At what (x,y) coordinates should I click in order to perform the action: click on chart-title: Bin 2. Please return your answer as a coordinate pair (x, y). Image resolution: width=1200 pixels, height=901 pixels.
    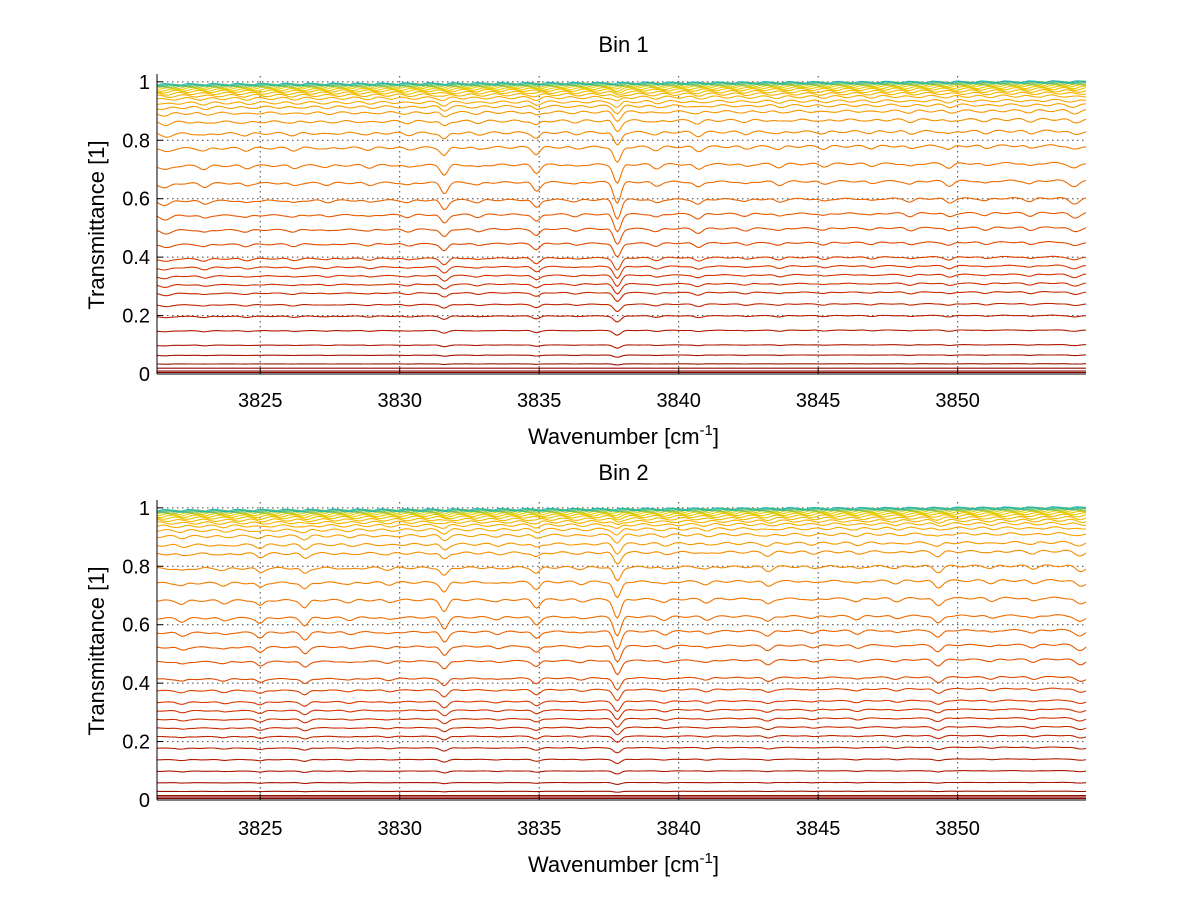
    Looking at the image, I should click on (623, 472).